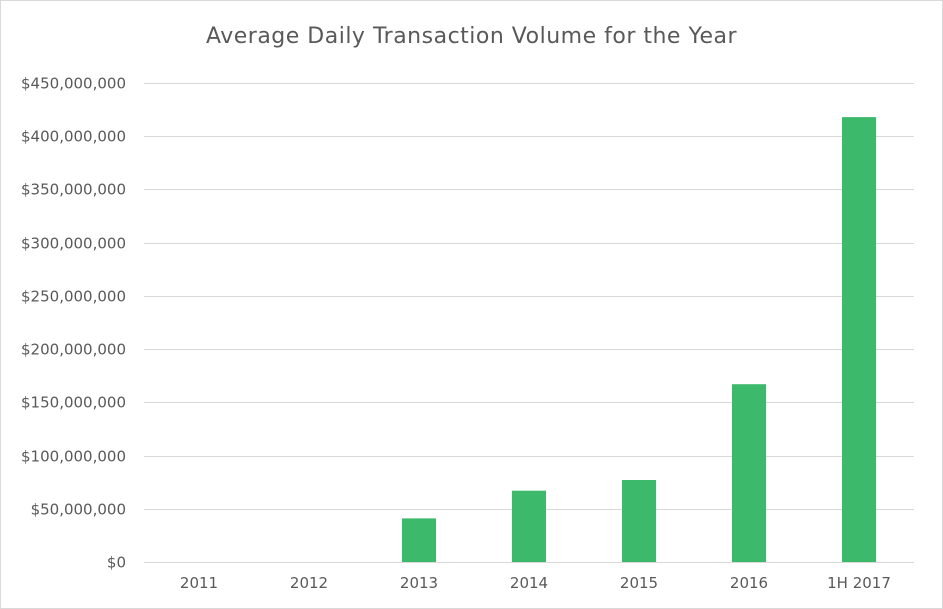 This screenshot has width=943, height=609. Describe the element at coordinates (859, 583) in the screenshot. I see `x-tick-label: 1H 2017` at that location.